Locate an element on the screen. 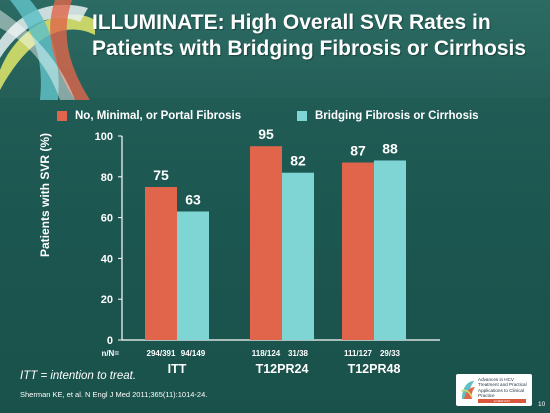 This screenshot has height=413, width=550. bar-ITT-series2 is located at coordinates (193, 275).